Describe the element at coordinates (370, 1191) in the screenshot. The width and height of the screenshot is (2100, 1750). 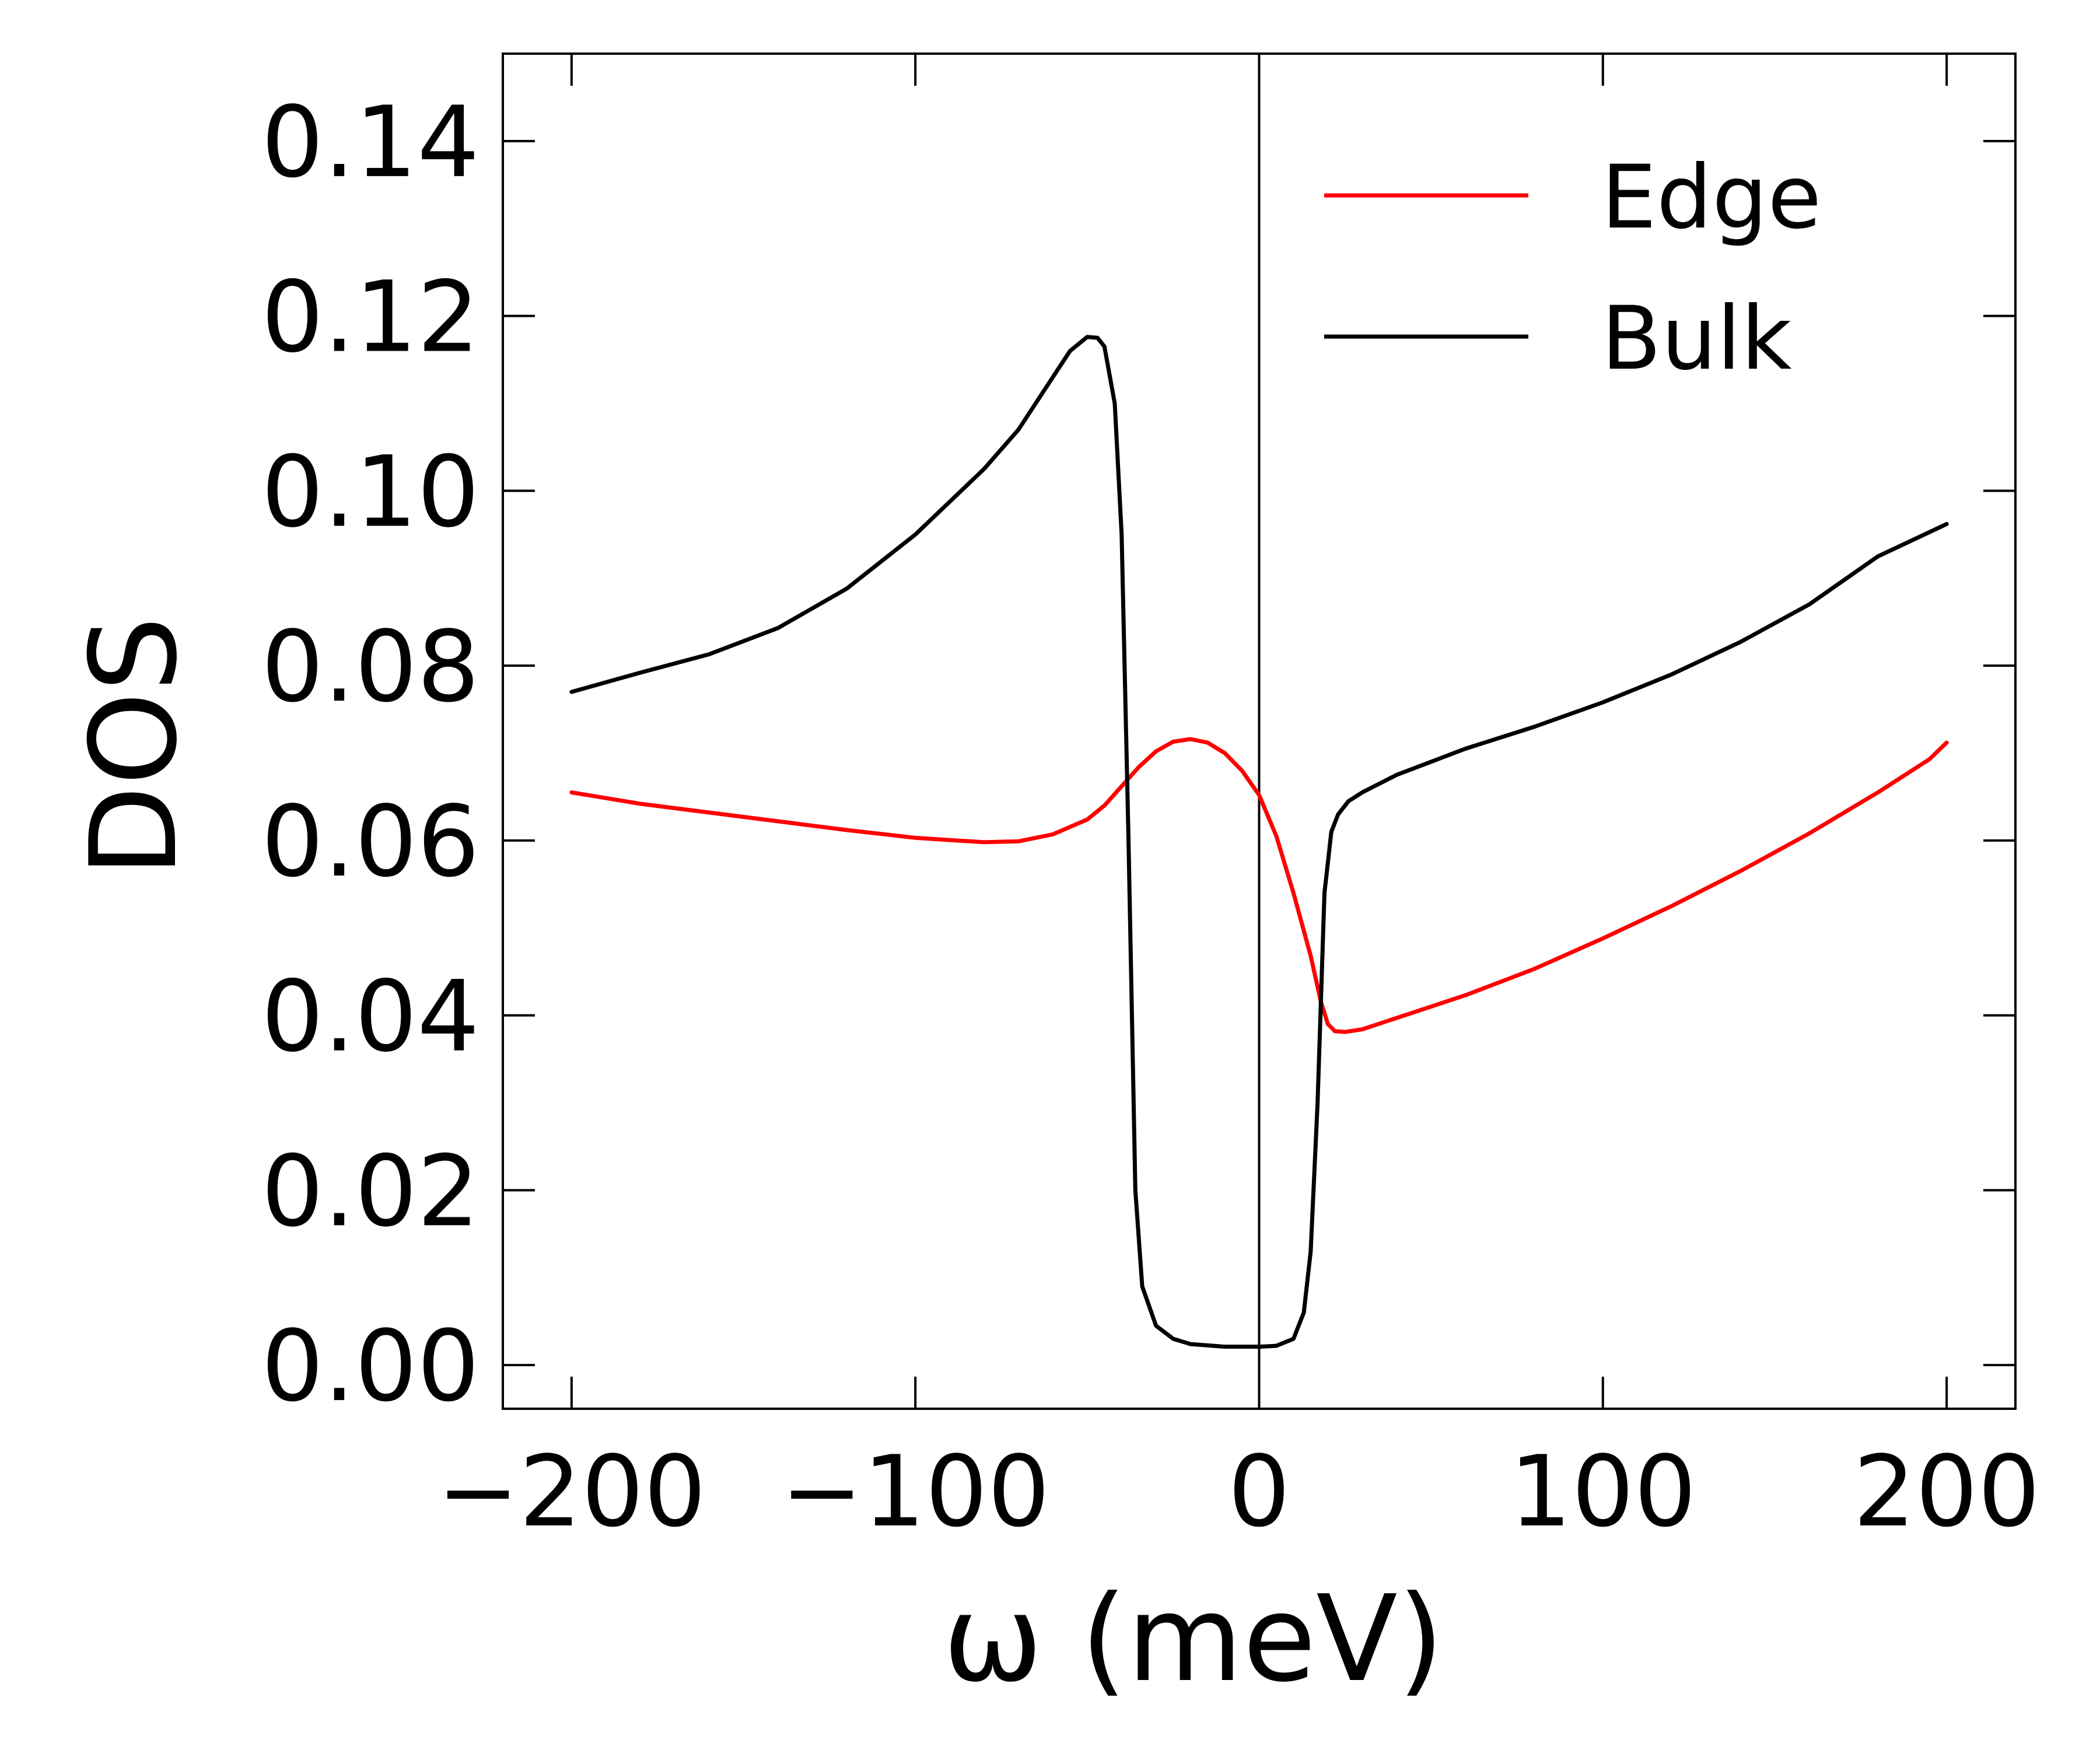
I see `y-tick-label: 0.02` at that location.